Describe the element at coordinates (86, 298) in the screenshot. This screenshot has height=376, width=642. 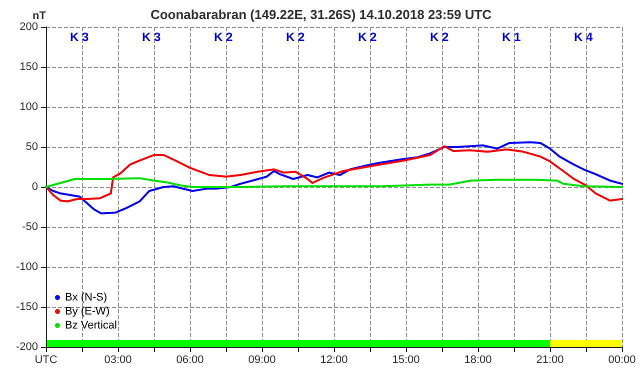
I see `legend-label: Bx (N-S)` at that location.